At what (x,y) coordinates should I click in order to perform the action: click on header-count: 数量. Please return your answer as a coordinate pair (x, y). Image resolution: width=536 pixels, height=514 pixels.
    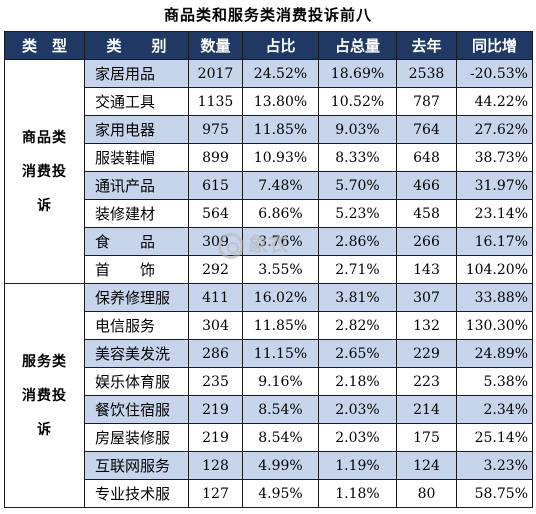
    Looking at the image, I should click on (215, 45).